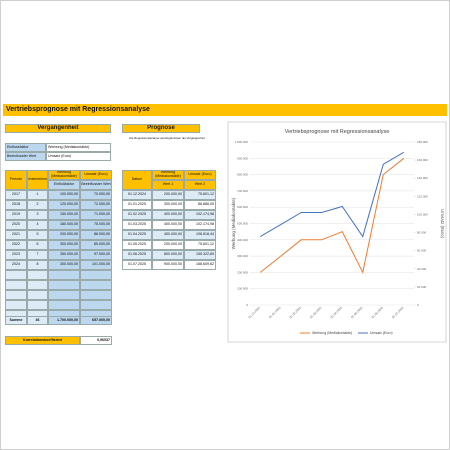 This screenshot has width=450, height=450. Describe the element at coordinates (64, 215) in the screenshot. I see `table-cell: 150.000,00` at that location.